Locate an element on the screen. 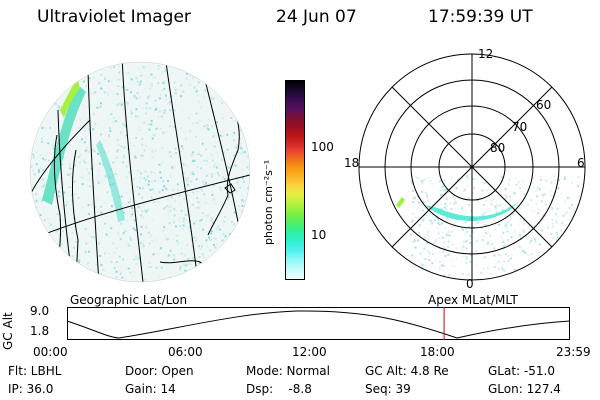 This screenshot has width=600, height=400. timeline-xtick-0000: 00:00 is located at coordinates (50, 352).